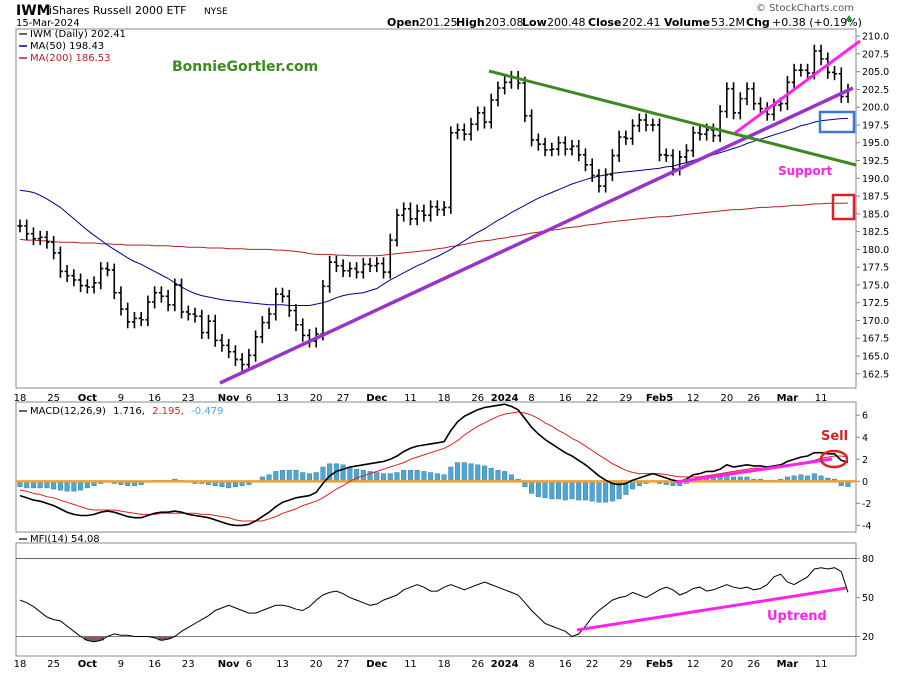 The image size is (900, 673). Describe the element at coordinates (843, 207) in the screenshot. I see `ma200-highlight-box` at that location.